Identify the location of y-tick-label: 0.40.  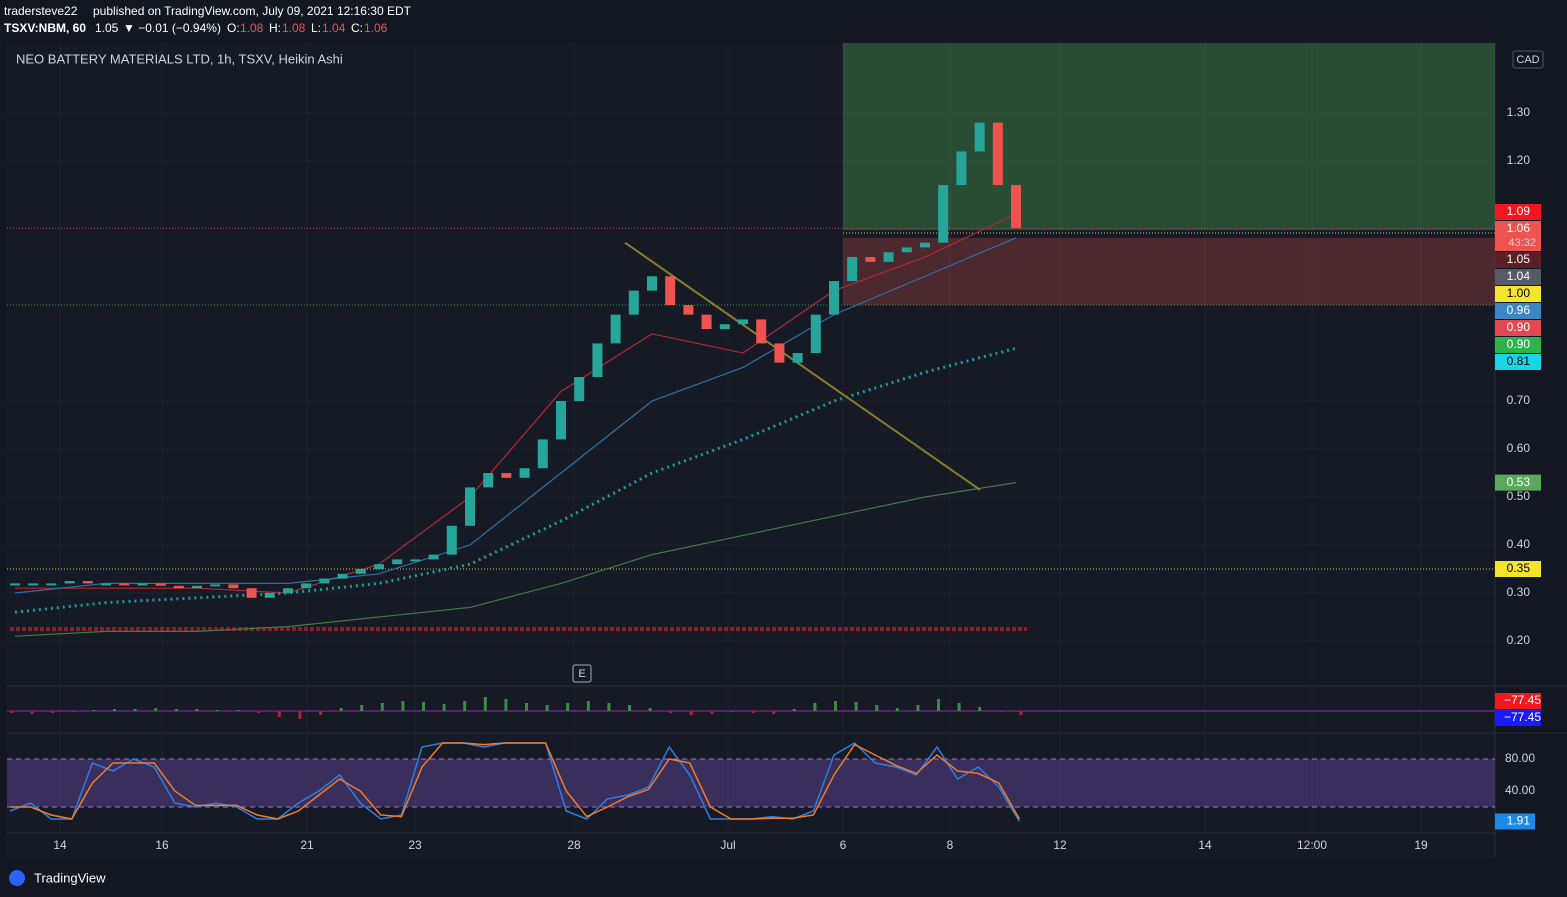
(1519, 544).